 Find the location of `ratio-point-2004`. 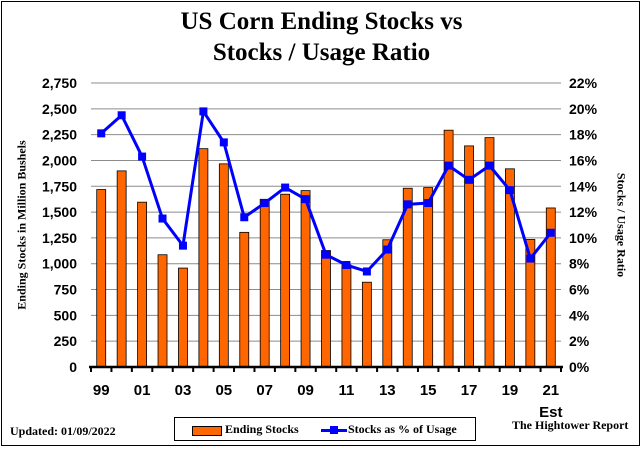

ratio-point-2004 is located at coordinates (203, 111).